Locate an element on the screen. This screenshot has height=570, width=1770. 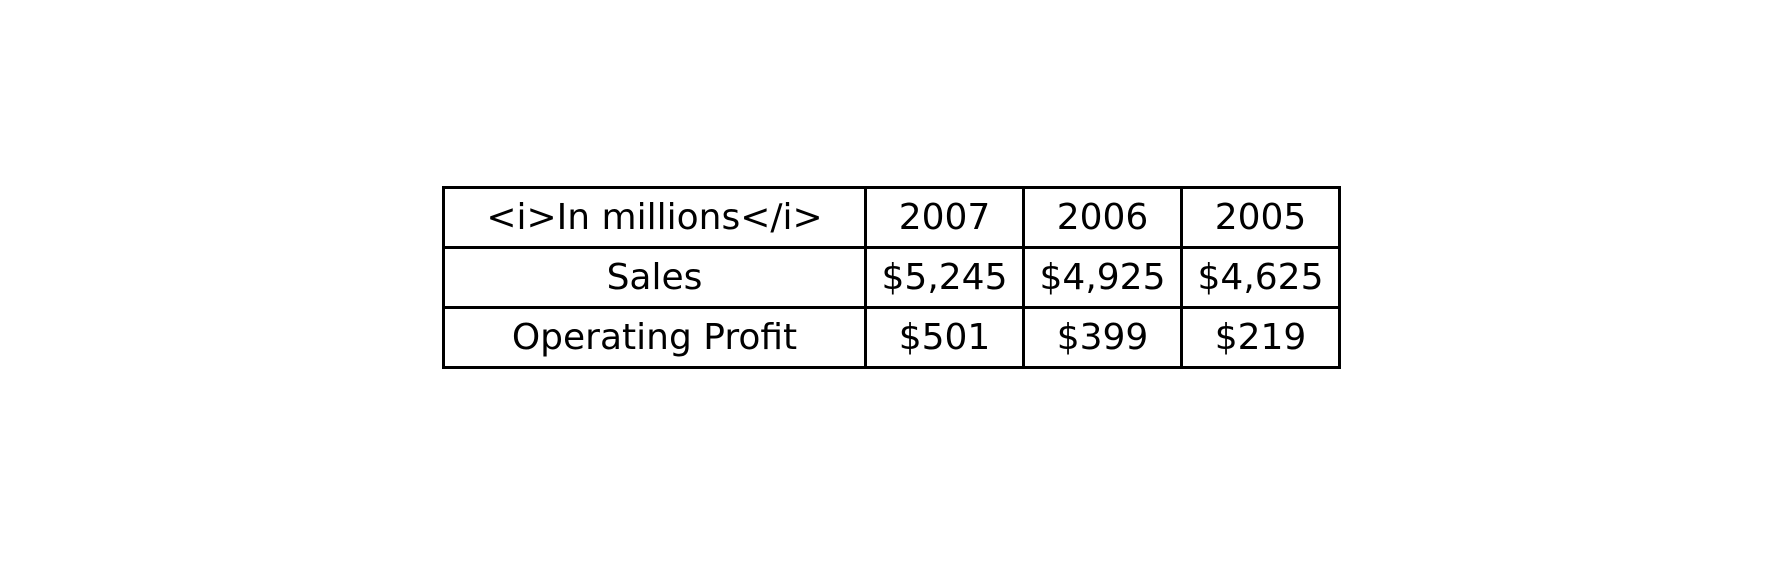
table-cell: $5,245 is located at coordinates (944, 277).